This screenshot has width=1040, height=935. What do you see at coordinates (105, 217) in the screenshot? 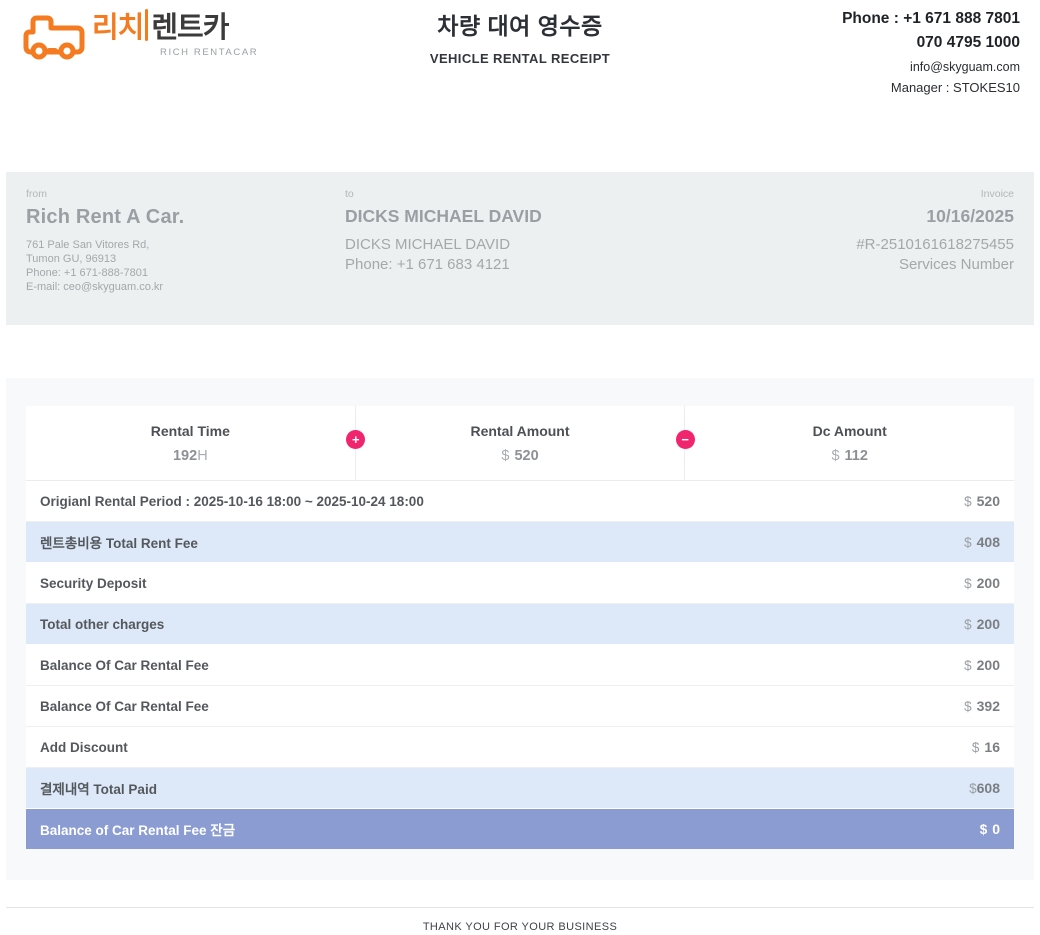
I see `from-name: Rich Rent A Car.` at bounding box center [105, 217].